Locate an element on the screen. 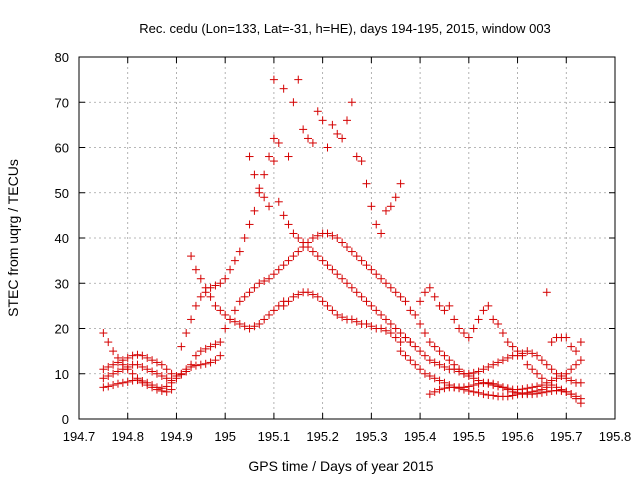  x-tick-label: 195.4 is located at coordinates (420, 436).